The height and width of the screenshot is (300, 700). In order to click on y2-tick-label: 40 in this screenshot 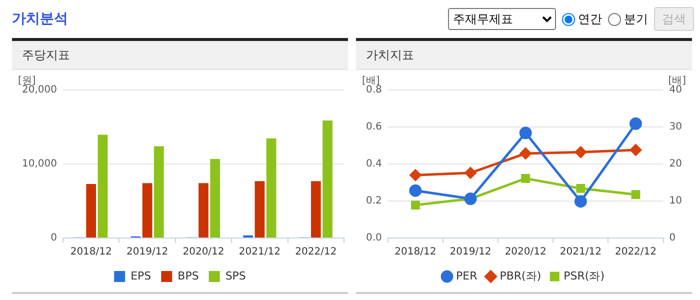, I will do `click(675, 90)`.